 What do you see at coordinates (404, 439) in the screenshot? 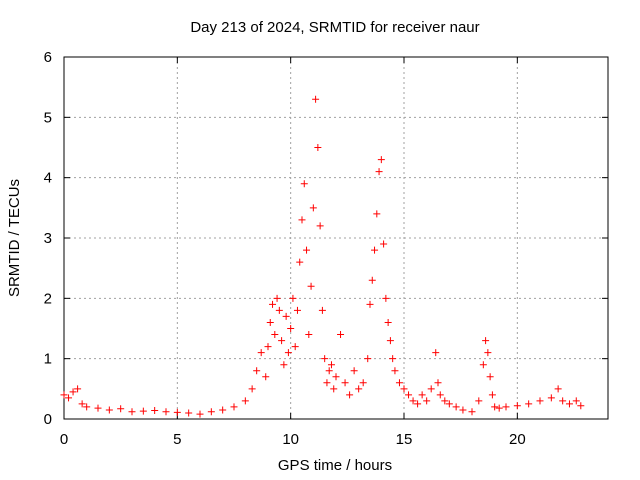
I see `x-tick-label: 15` at bounding box center [404, 439].